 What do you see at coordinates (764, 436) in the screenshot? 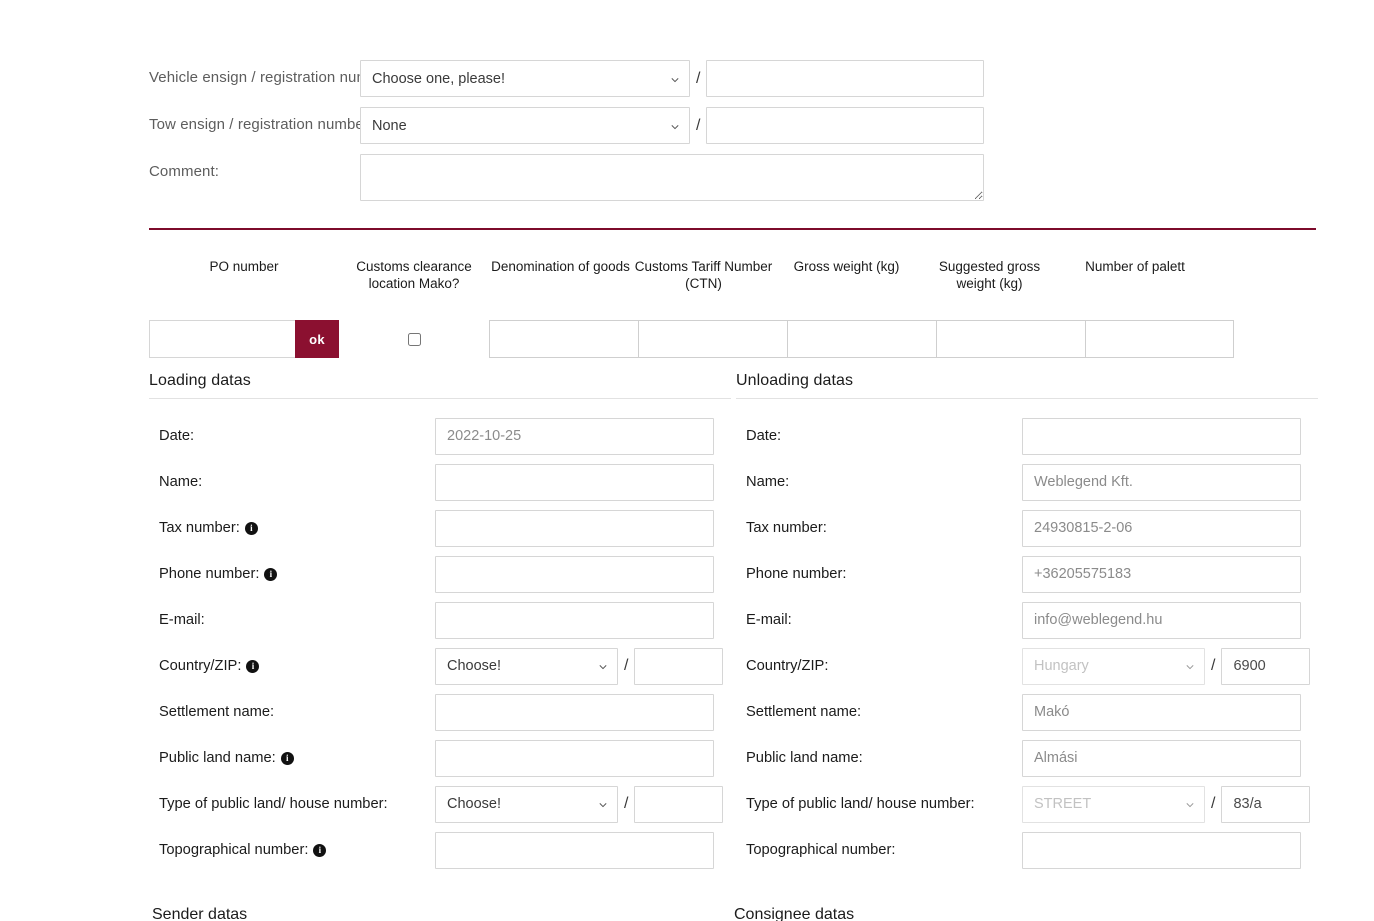
I see `unloading-date-label: Date:` at bounding box center [764, 436].